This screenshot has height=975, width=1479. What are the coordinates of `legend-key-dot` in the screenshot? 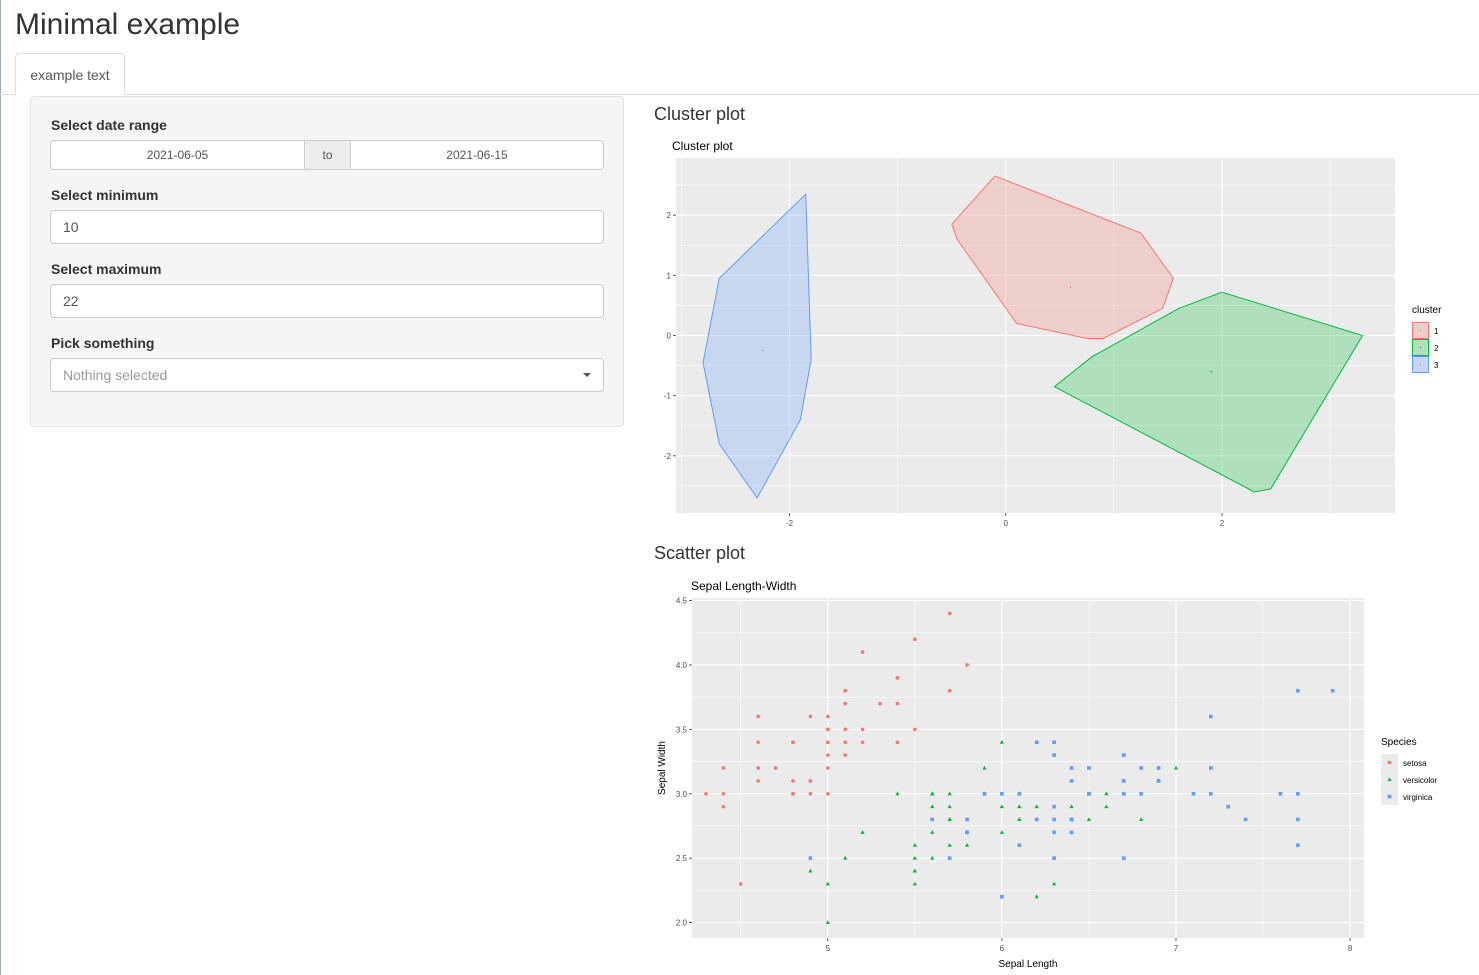 It's located at (1420, 364).